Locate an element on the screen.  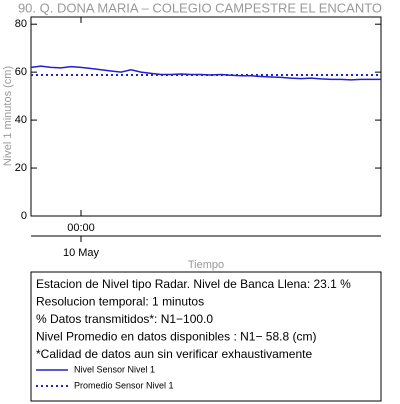
level-line is located at coordinates (205, 73).